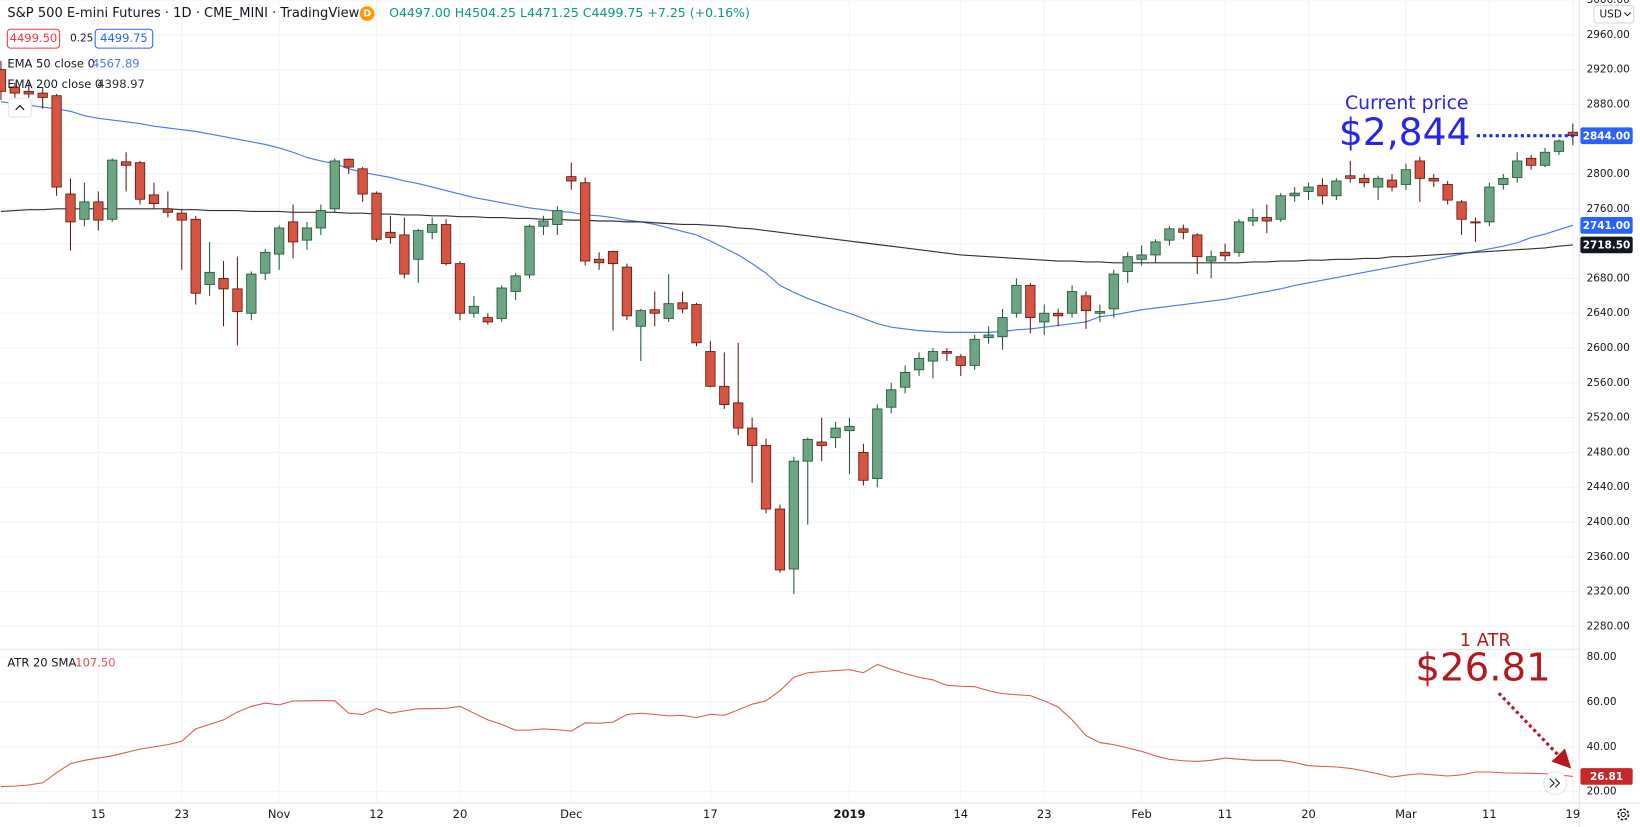  I want to click on ask-price: 4499.75, so click(124, 38).